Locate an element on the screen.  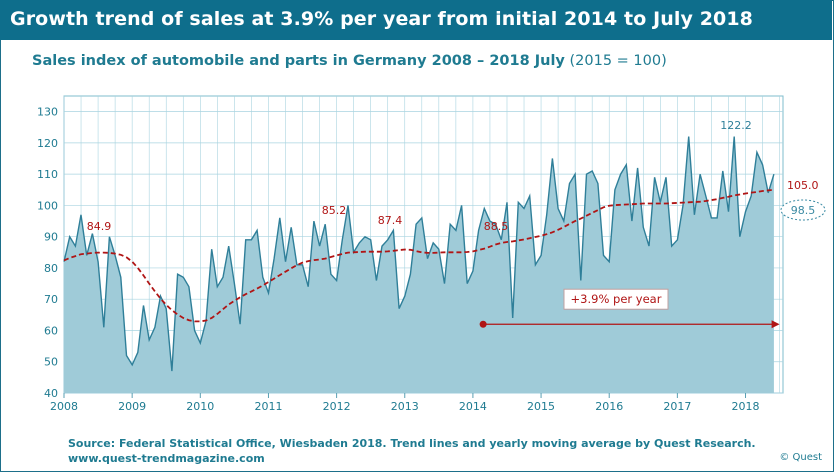
y-tick-label: 110 is located at coordinates (47, 174).